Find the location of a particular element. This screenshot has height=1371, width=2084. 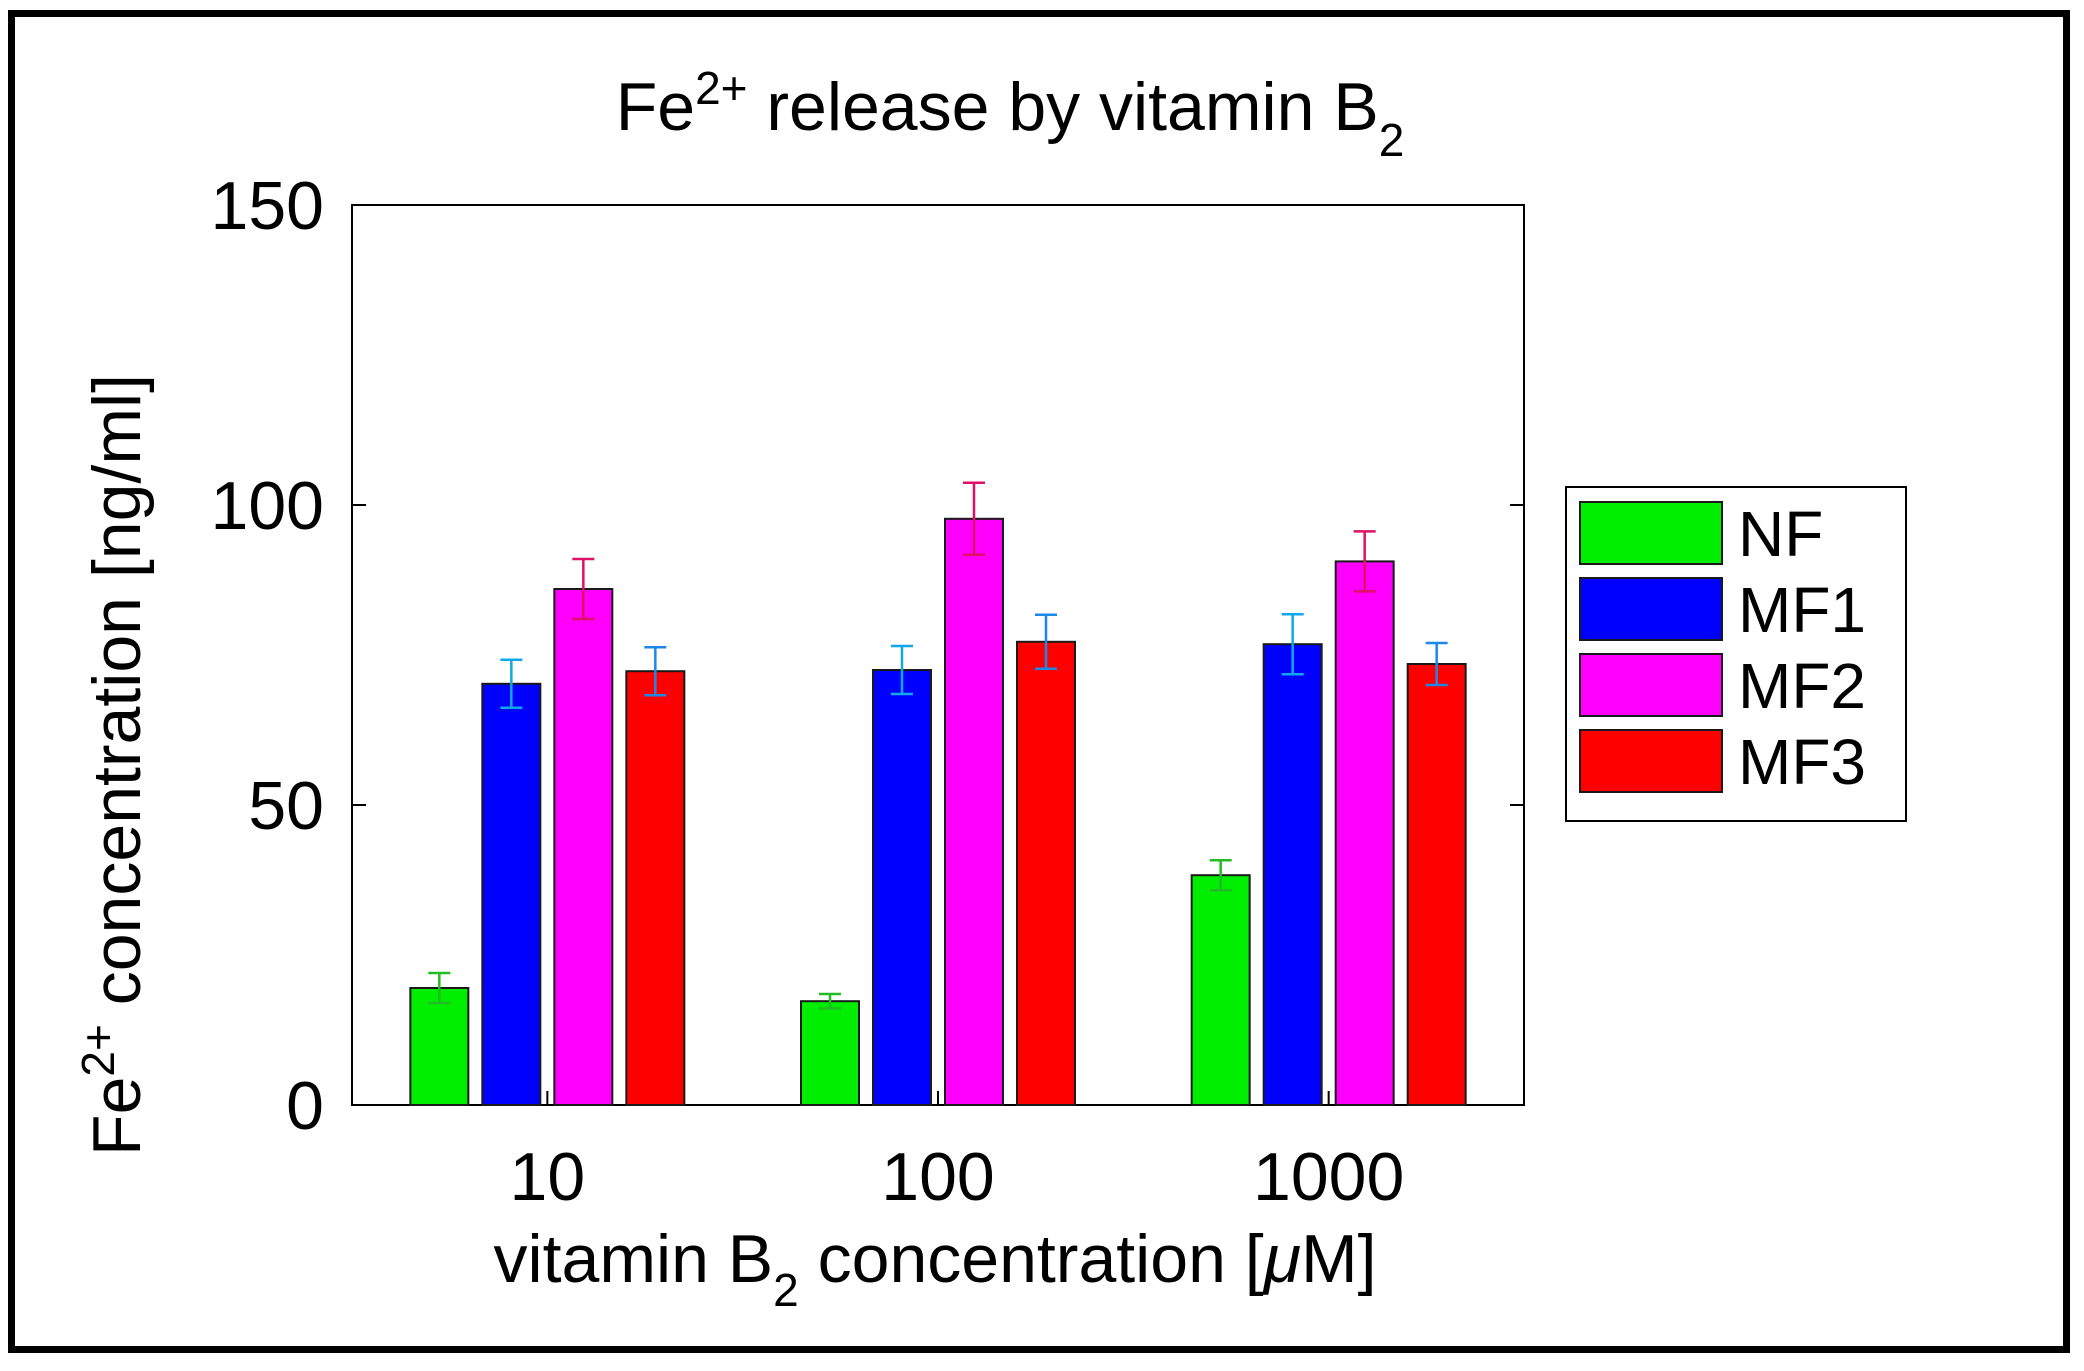

legend-swatch-nf is located at coordinates (1651, 533).